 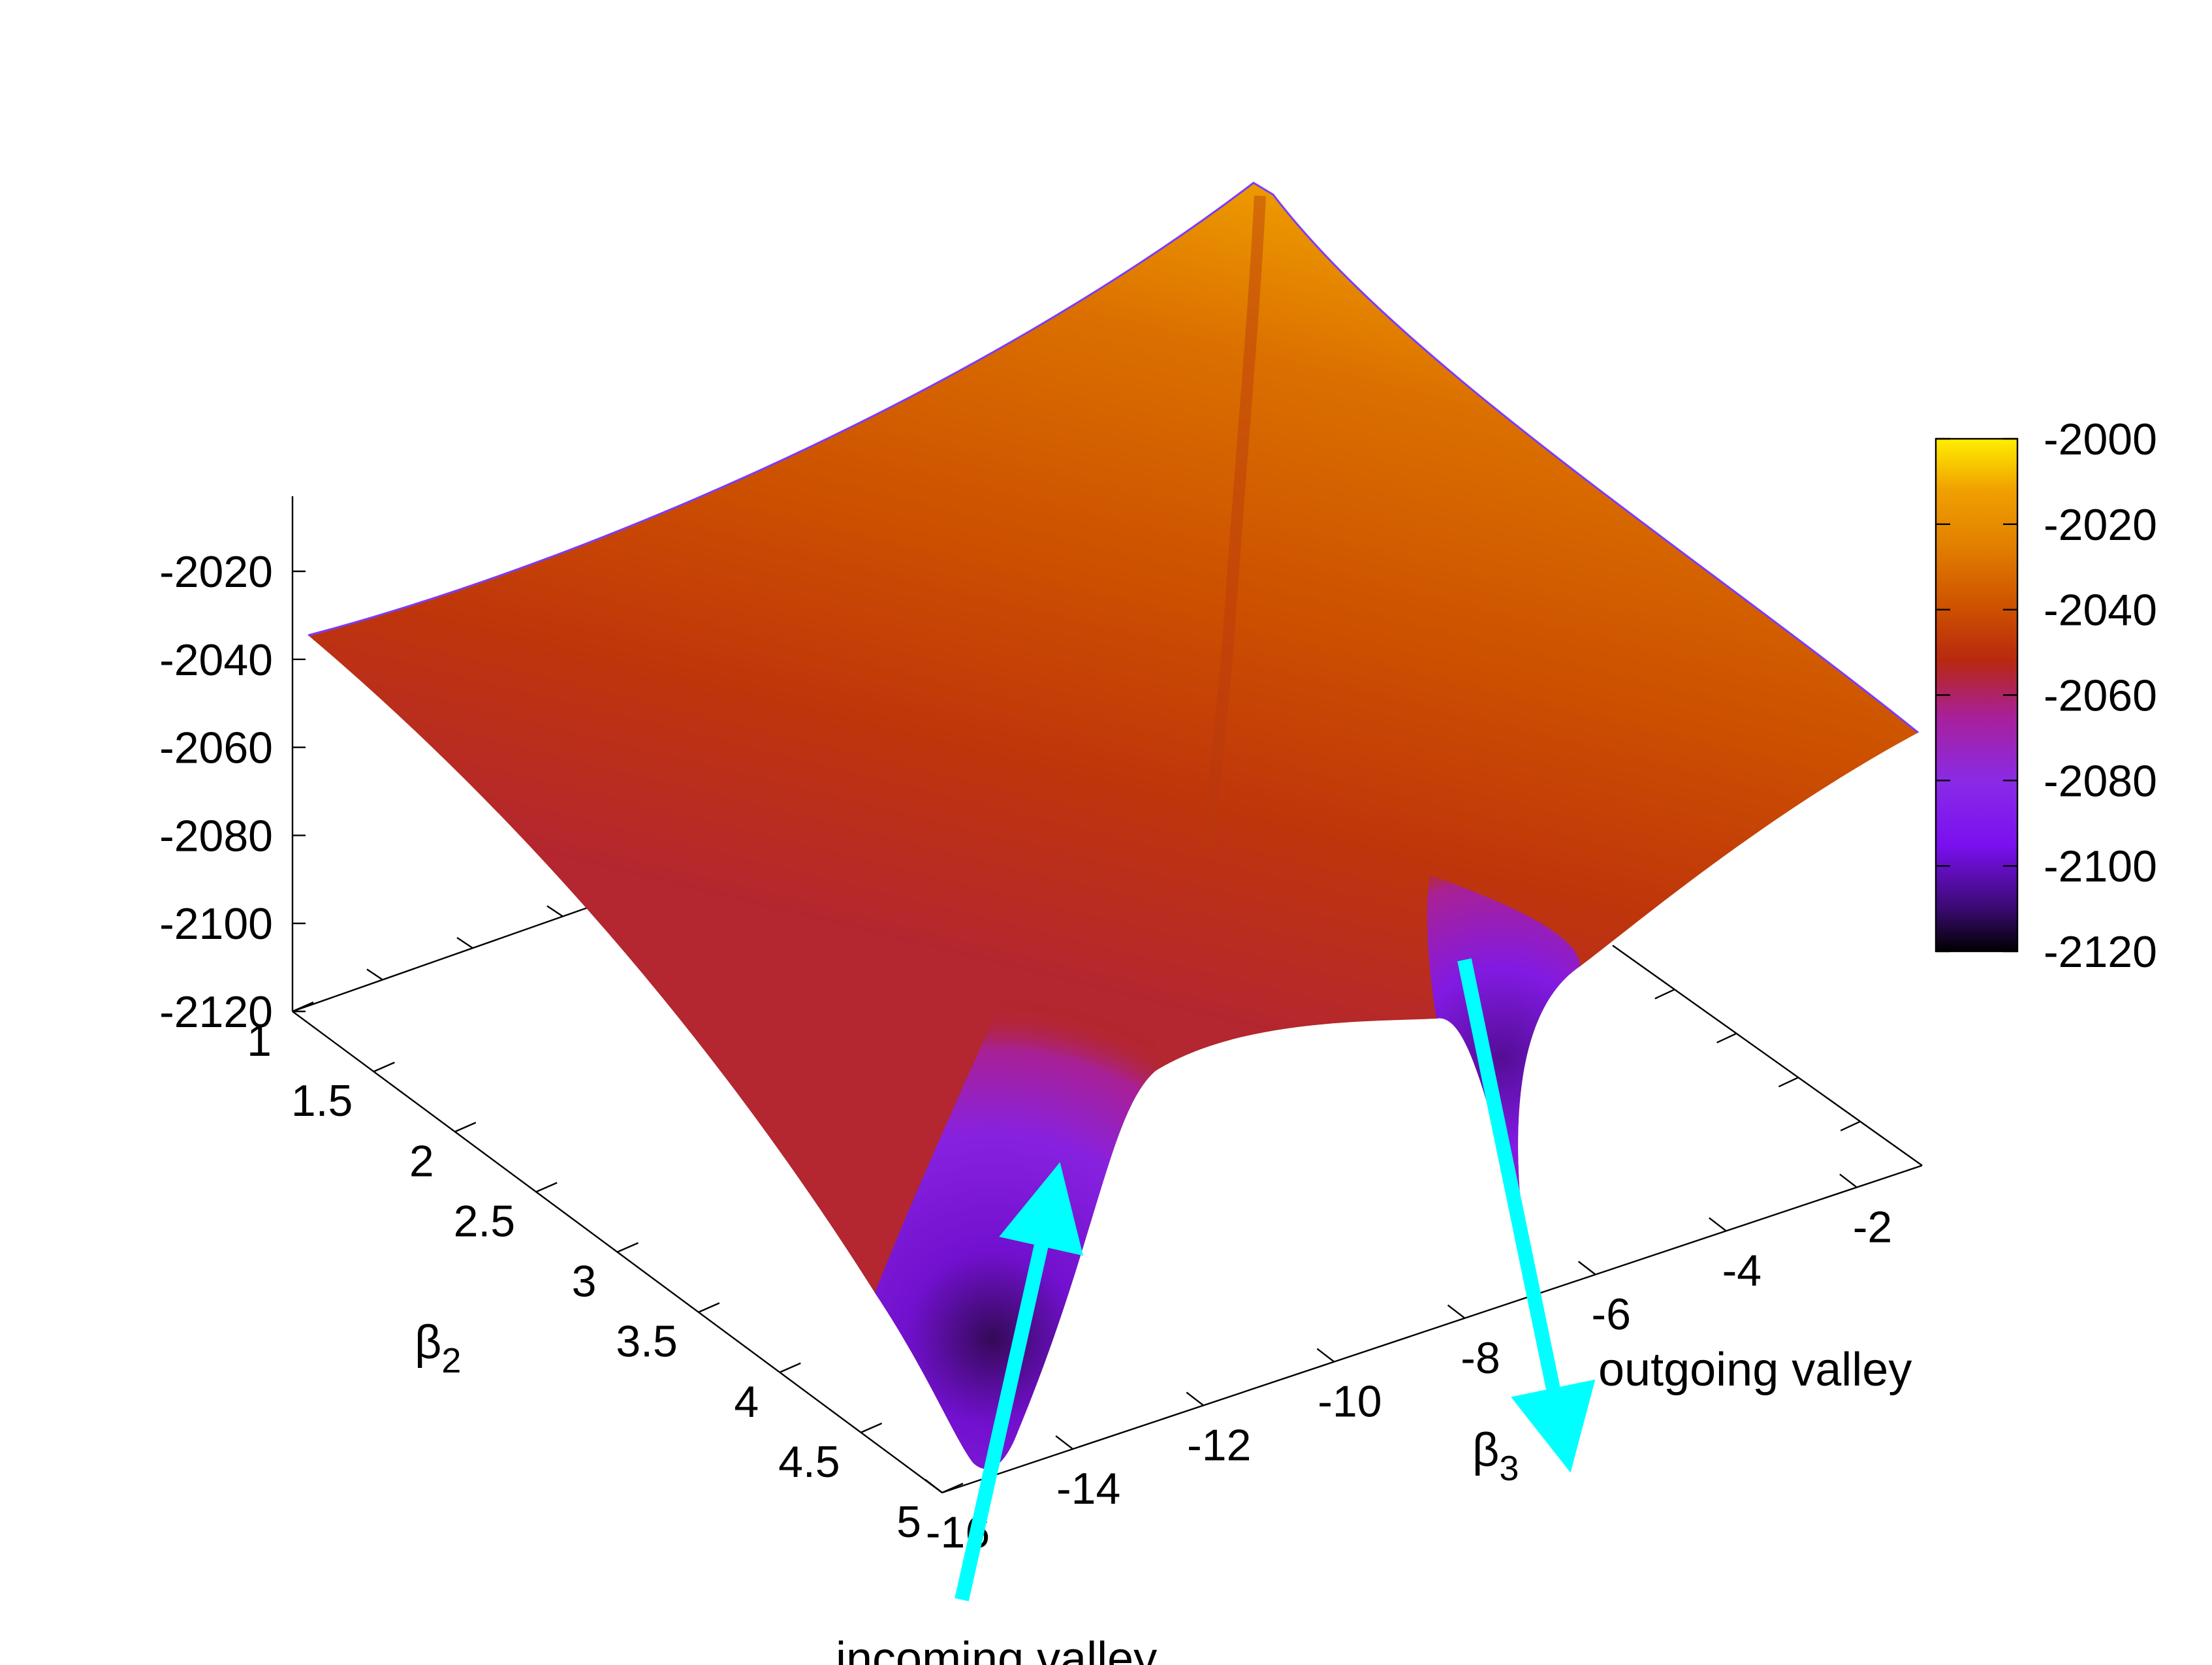 I want to click on x-tick-label: 4.5, so click(x=809, y=1462).